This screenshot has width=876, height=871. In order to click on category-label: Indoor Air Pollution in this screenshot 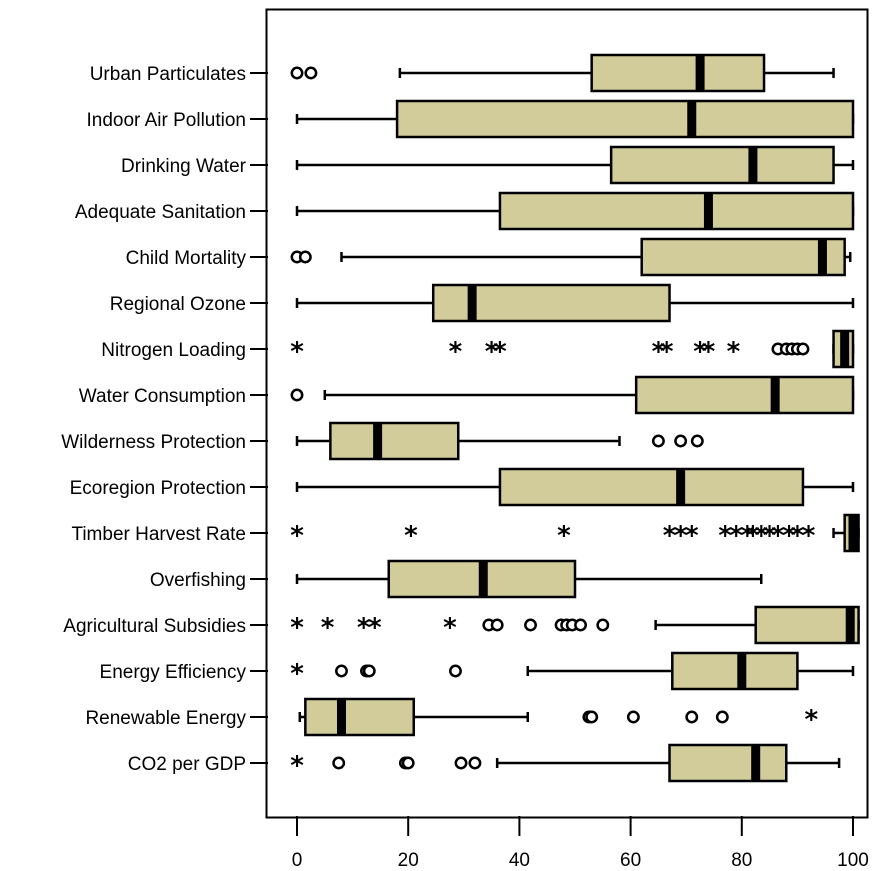, I will do `click(167, 120)`.